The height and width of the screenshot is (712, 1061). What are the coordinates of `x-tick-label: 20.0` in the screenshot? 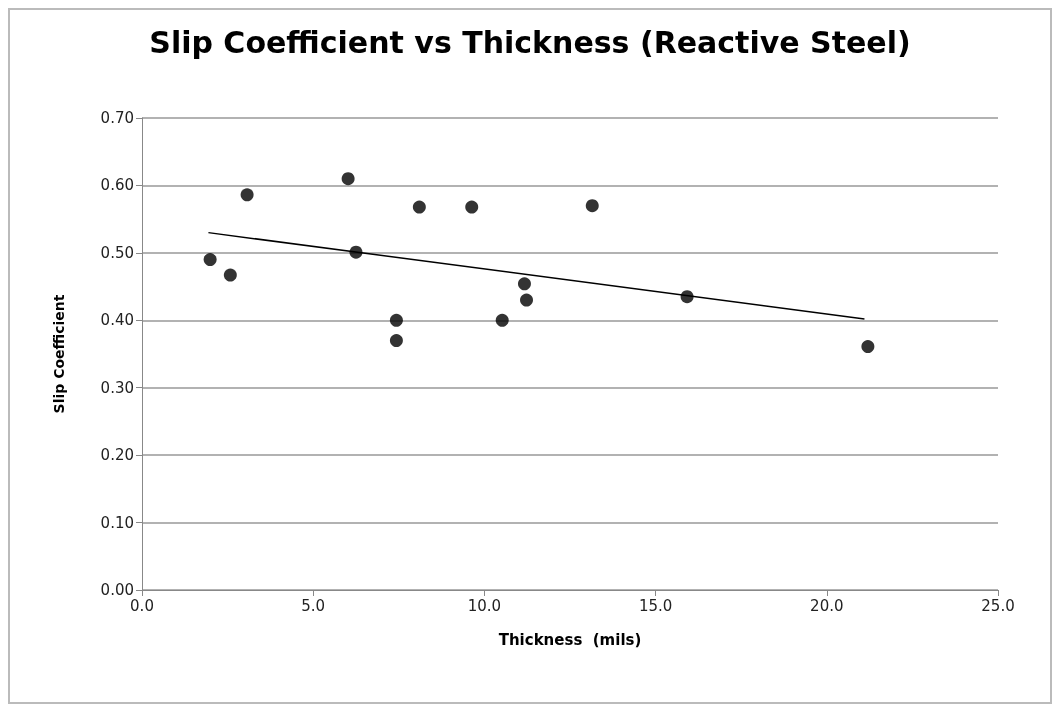 It's located at (827, 605).